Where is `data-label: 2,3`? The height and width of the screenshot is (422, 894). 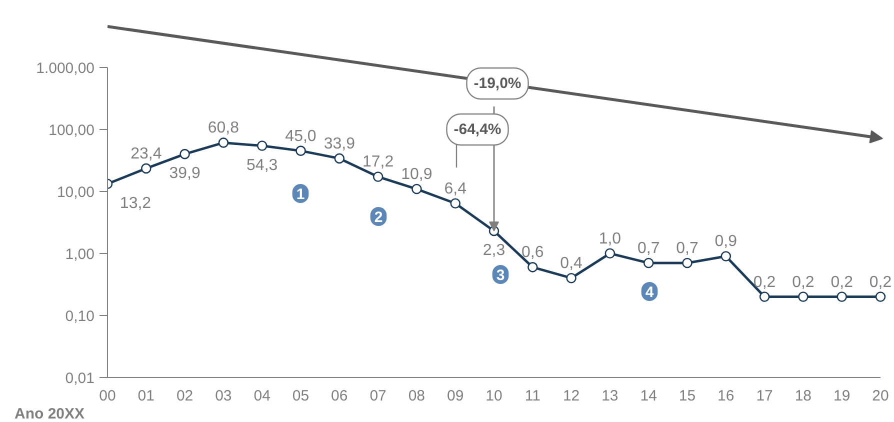
data-label: 2,3 is located at coordinates (494, 250).